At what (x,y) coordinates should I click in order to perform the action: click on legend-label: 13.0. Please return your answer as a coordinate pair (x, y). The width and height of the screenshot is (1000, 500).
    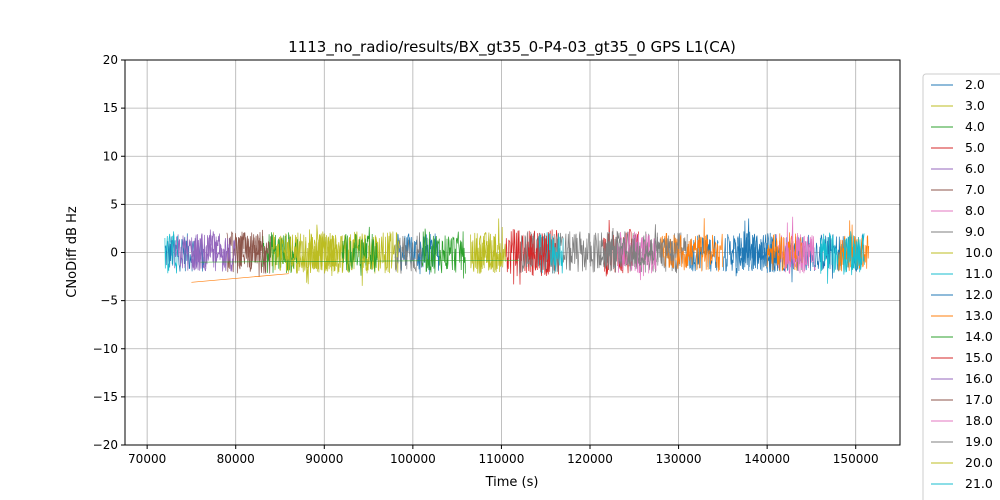
    Looking at the image, I should click on (979, 315).